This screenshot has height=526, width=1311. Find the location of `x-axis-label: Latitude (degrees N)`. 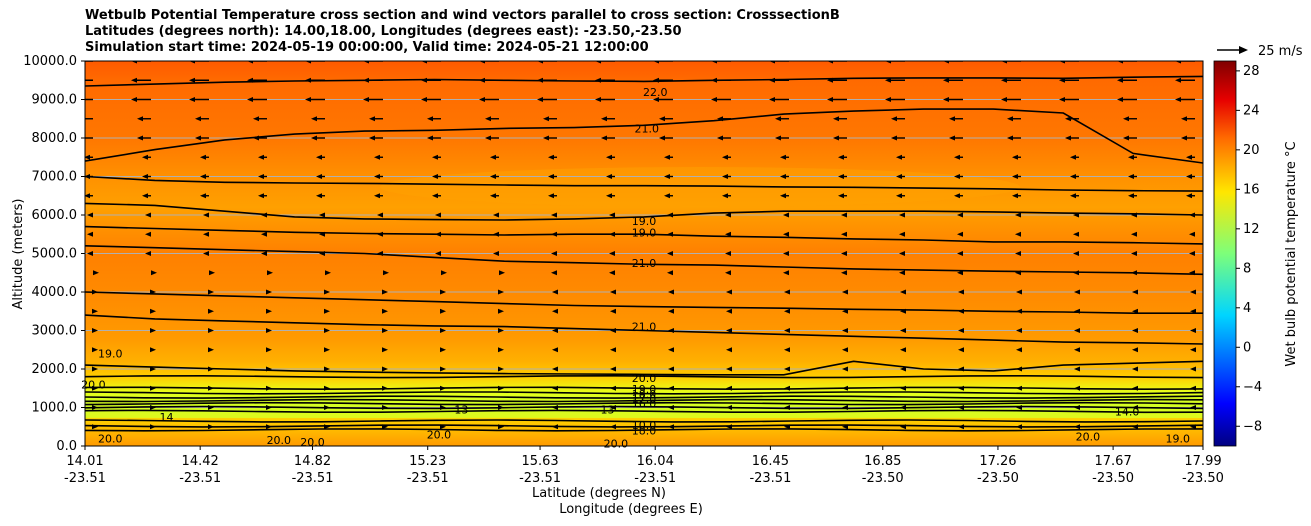

x-axis-label: Latitude (degrees N) is located at coordinates (599, 493).